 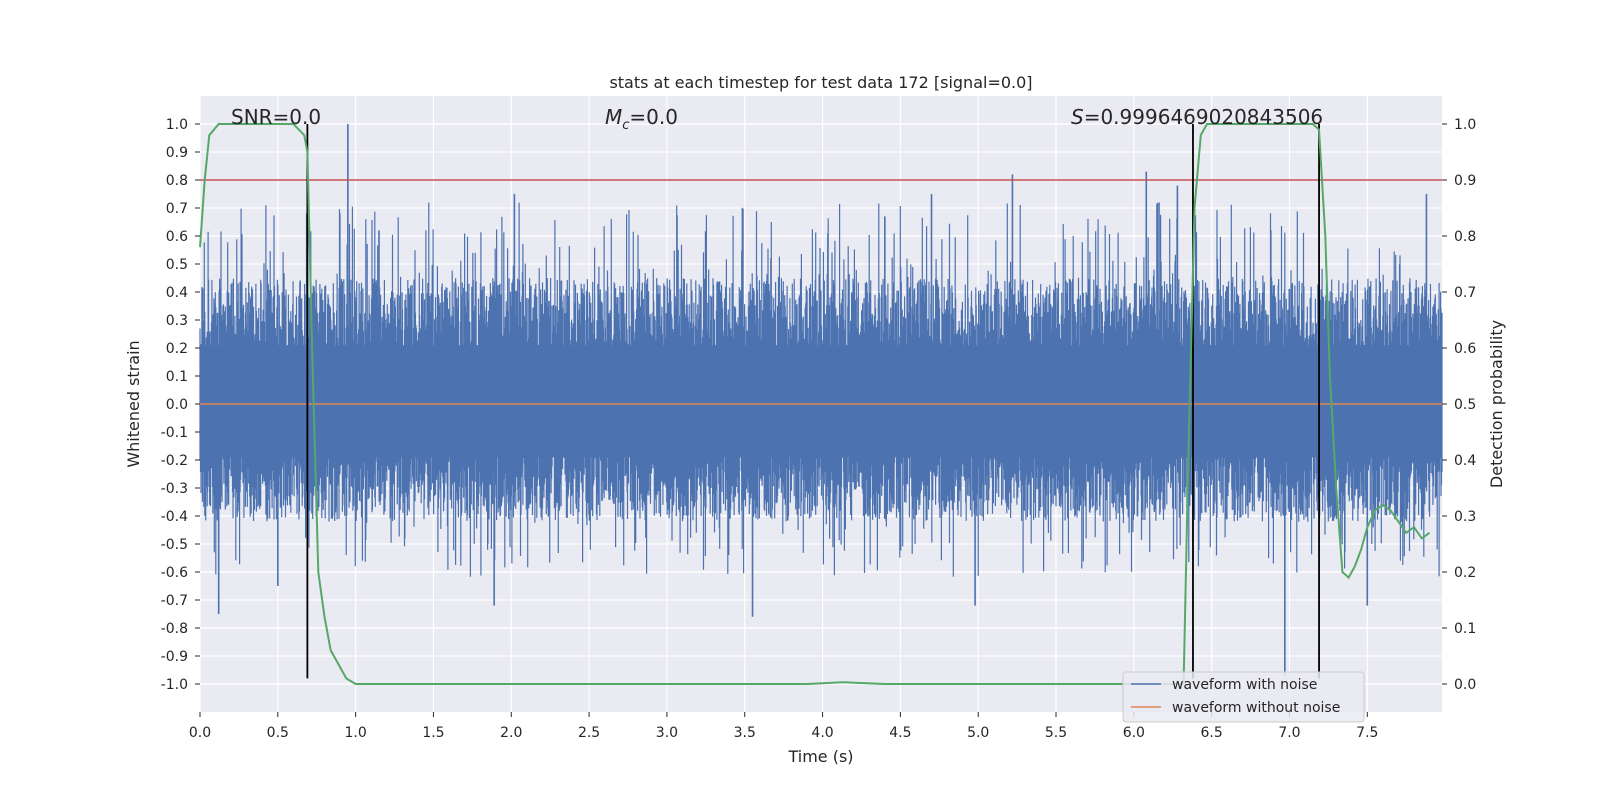 What do you see at coordinates (1367, 733) in the screenshot?
I see `x-tick-label: 7.5` at bounding box center [1367, 733].